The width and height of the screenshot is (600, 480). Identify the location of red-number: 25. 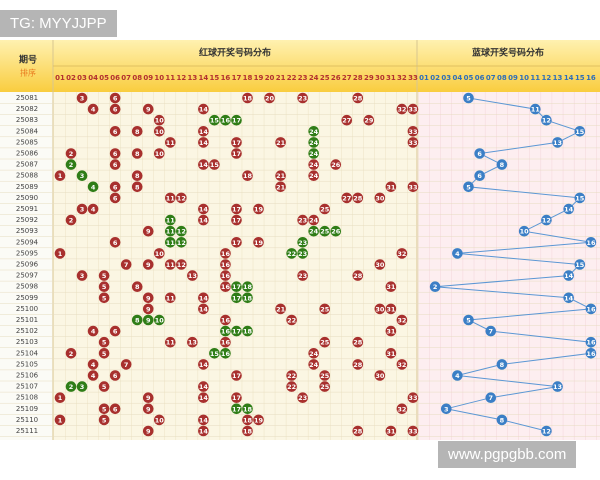
(325, 78).